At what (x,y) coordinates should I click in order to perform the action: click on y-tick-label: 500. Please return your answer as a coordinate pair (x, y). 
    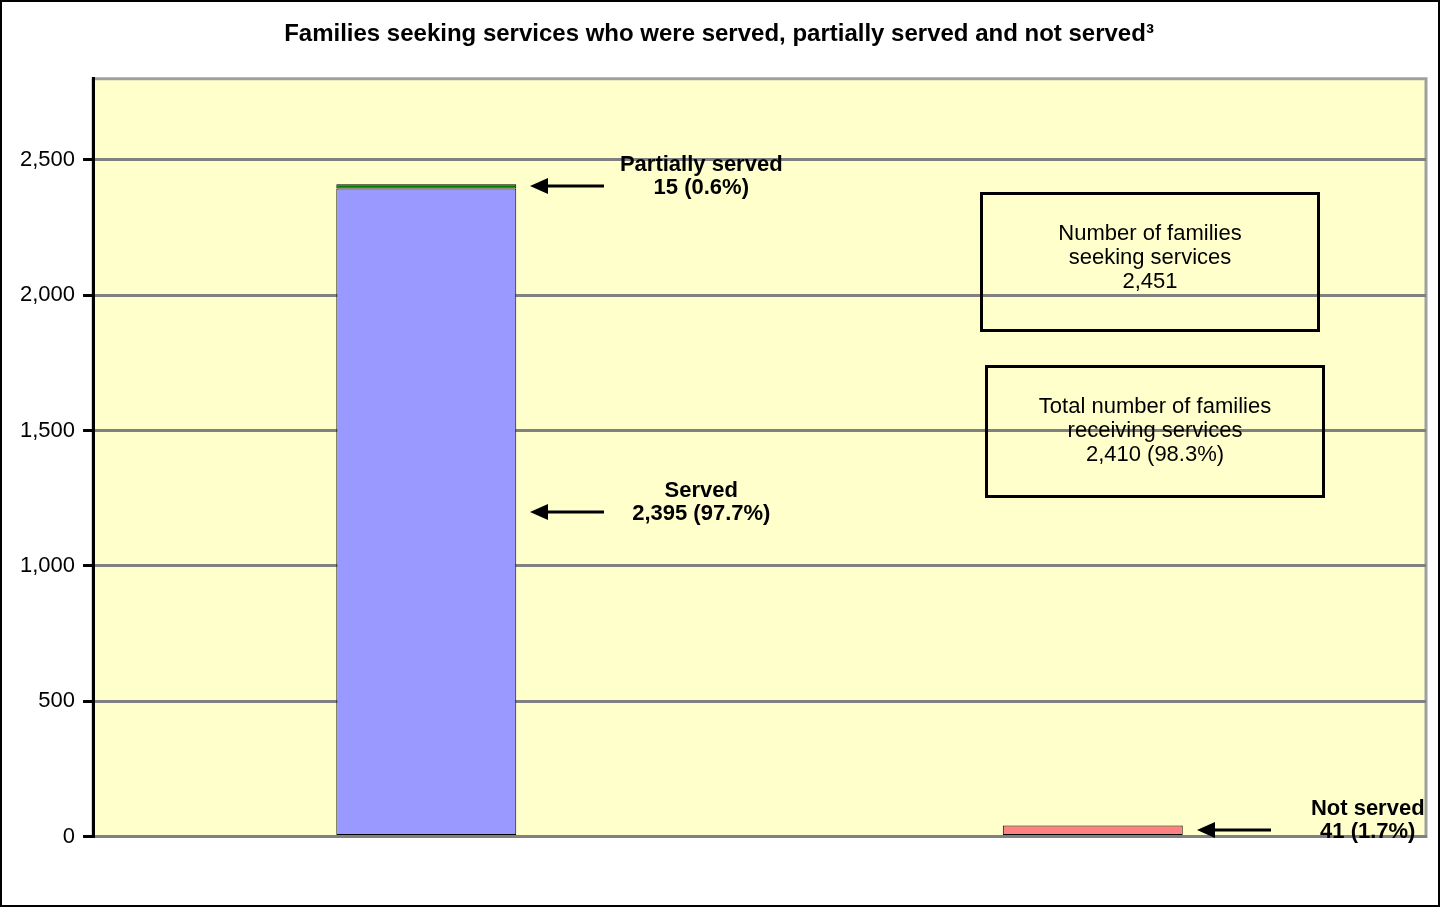
    Looking at the image, I should click on (57, 700).